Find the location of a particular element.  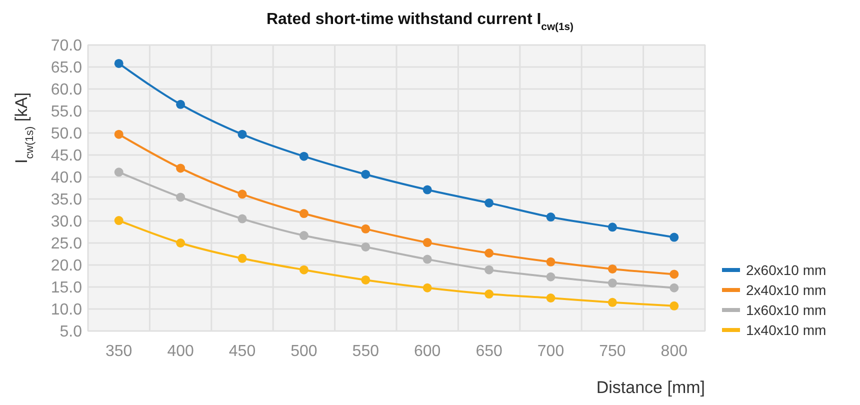

y-tick-label: 5.0 is located at coordinates (71, 332).